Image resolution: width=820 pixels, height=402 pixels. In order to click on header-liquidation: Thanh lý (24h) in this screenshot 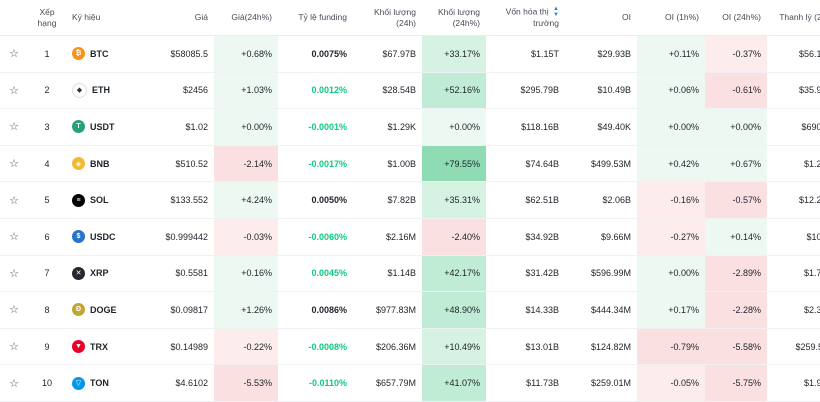, I will do `click(793, 18)`.